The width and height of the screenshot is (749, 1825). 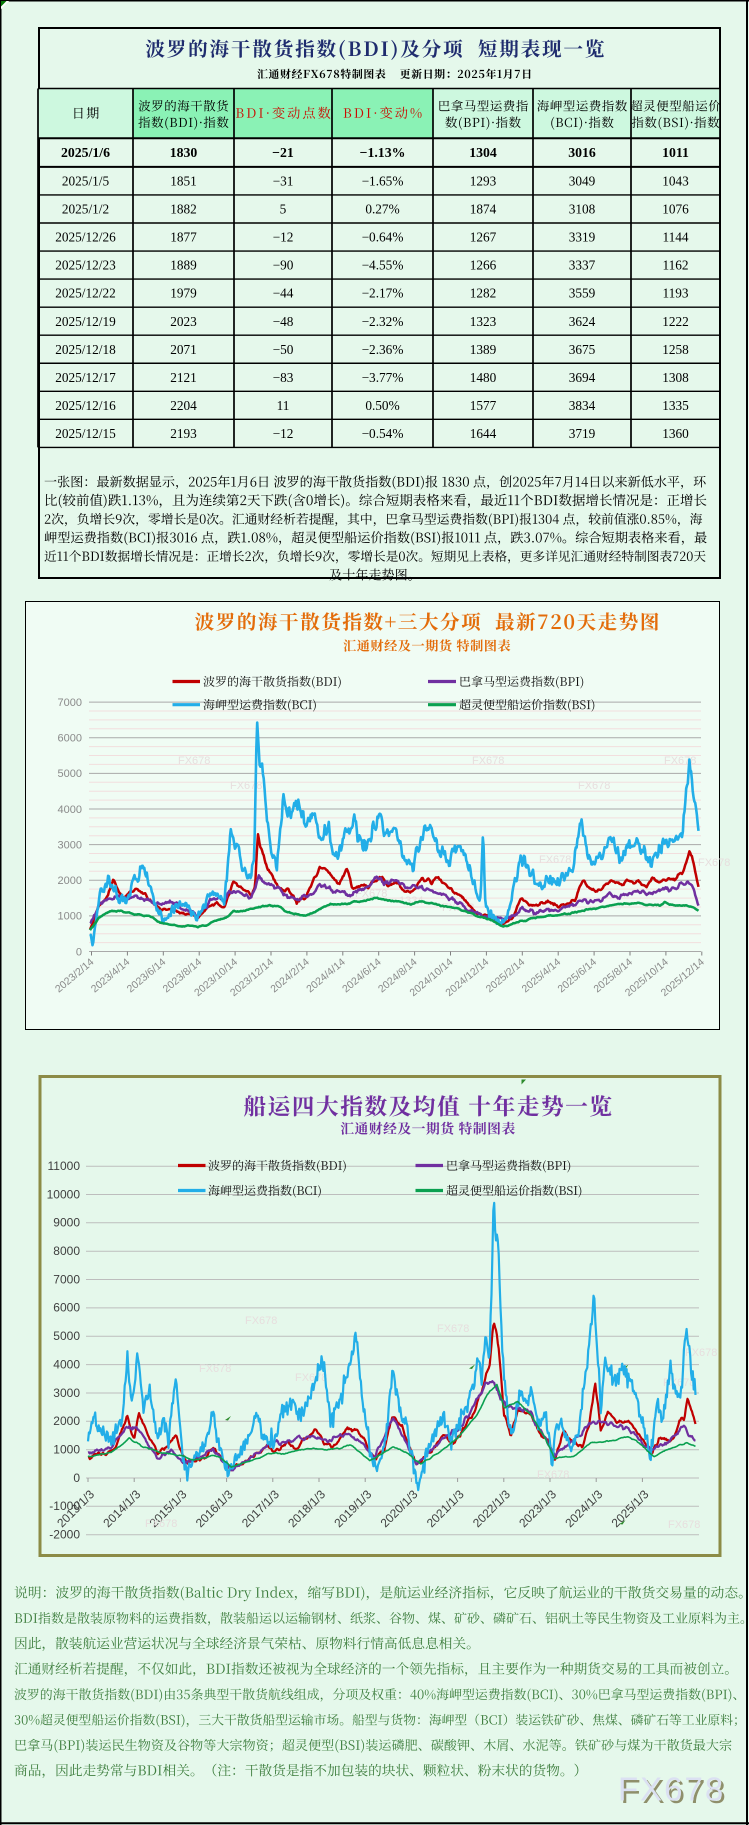 What do you see at coordinates (582, 349) in the screenshot?
I see `svg-text: 3675` at bounding box center [582, 349].